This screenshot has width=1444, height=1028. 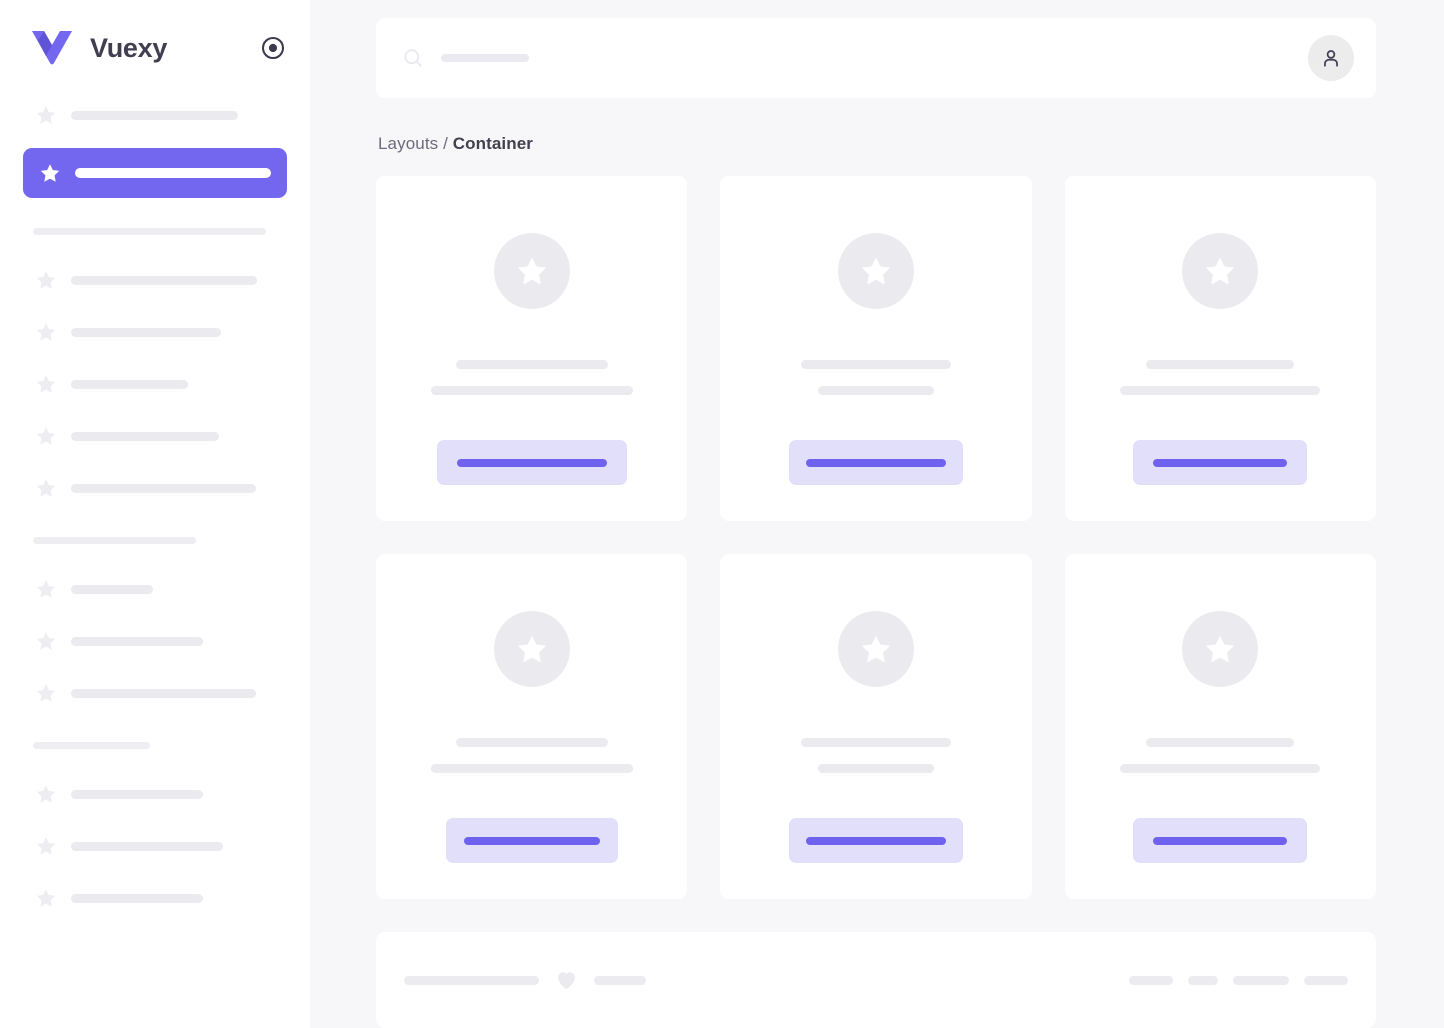 What do you see at coordinates (566, 980) in the screenshot?
I see `heart-icon` at bounding box center [566, 980].